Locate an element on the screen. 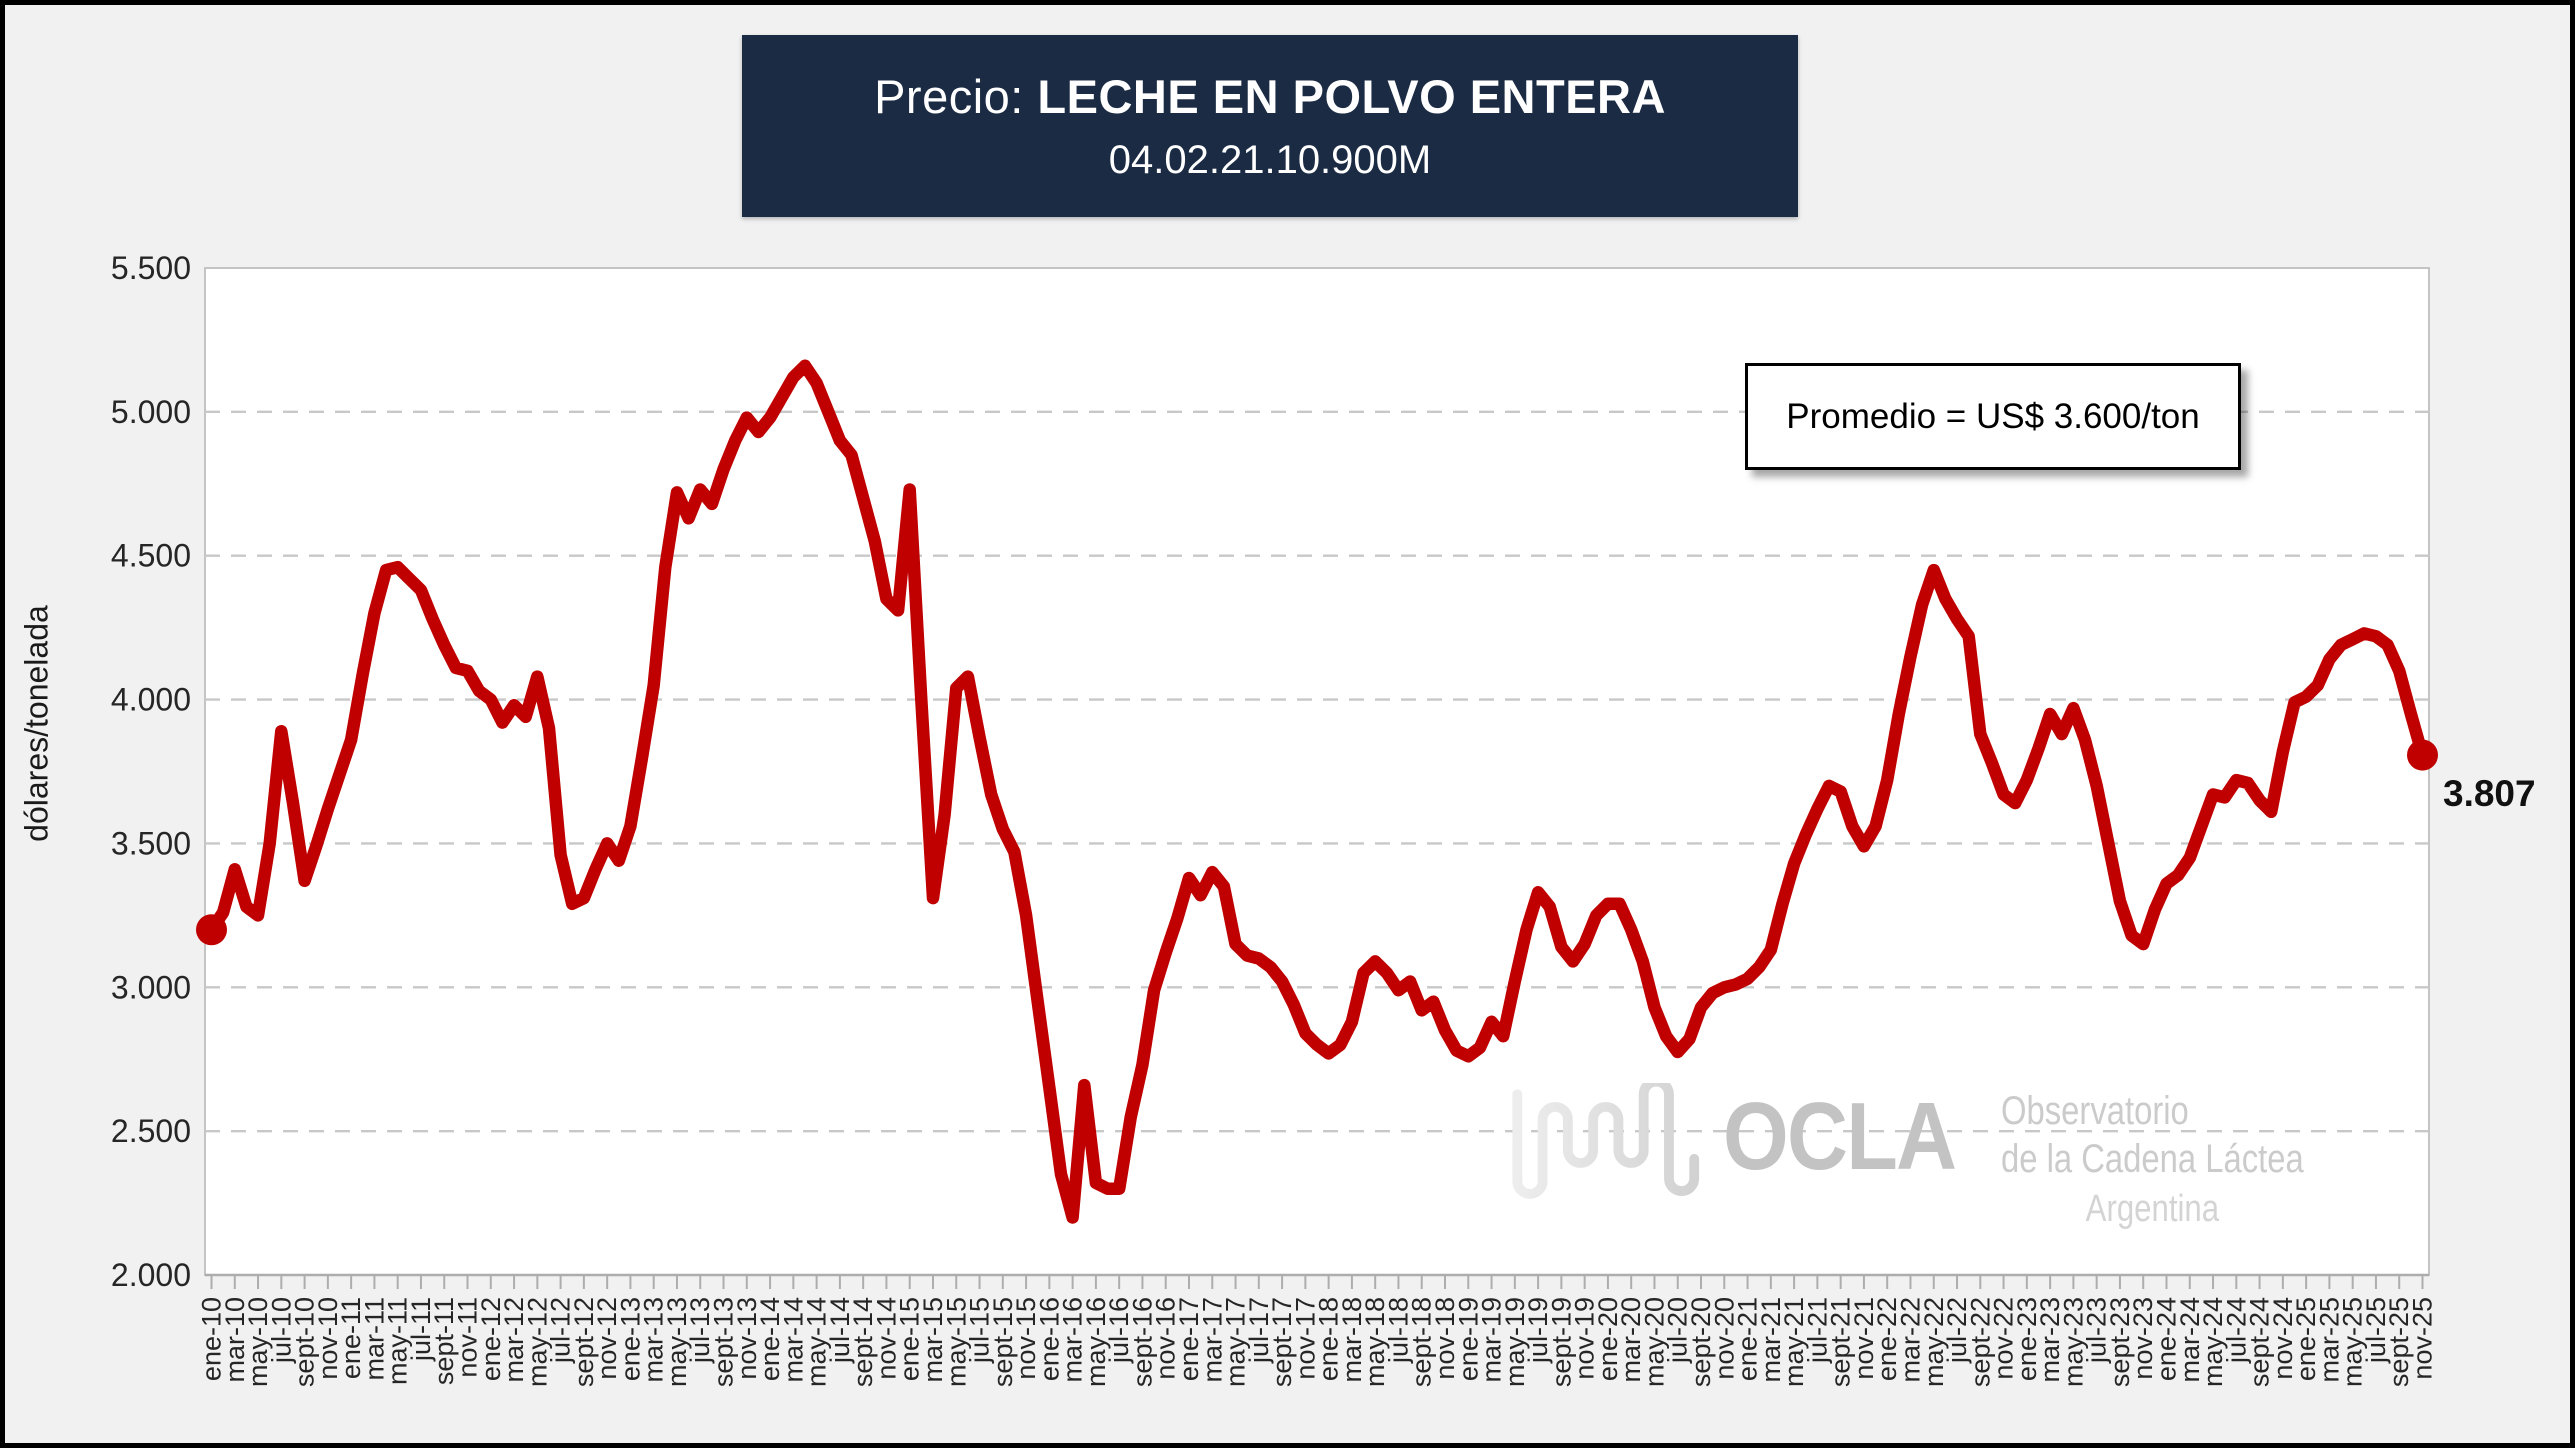 This screenshot has width=2575, height=1448. x-tick-label: ene-19 is located at coordinates (1468, 1339).